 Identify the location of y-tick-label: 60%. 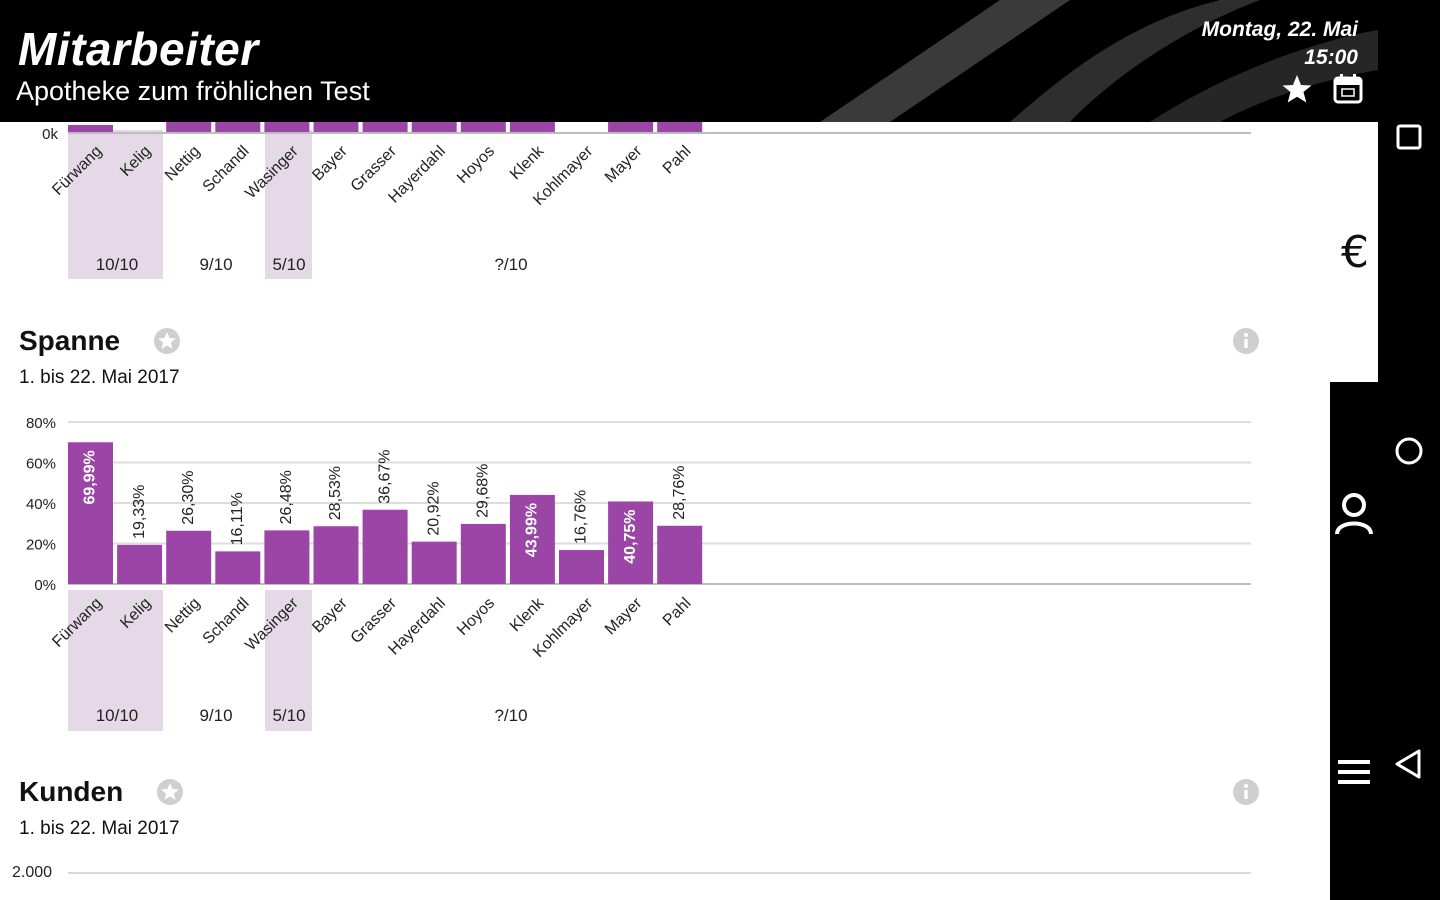
(41, 464).